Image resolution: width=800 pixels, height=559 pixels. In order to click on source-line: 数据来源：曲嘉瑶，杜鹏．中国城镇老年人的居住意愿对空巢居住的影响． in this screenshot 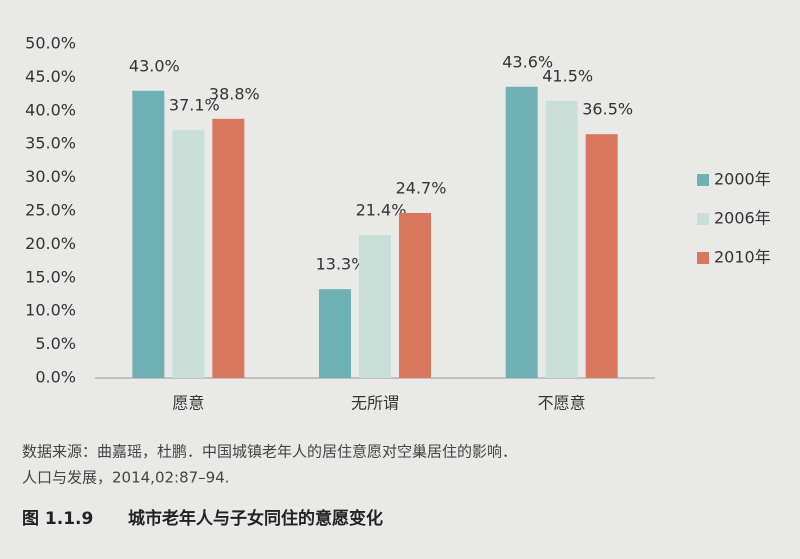, I will do `click(269, 452)`.